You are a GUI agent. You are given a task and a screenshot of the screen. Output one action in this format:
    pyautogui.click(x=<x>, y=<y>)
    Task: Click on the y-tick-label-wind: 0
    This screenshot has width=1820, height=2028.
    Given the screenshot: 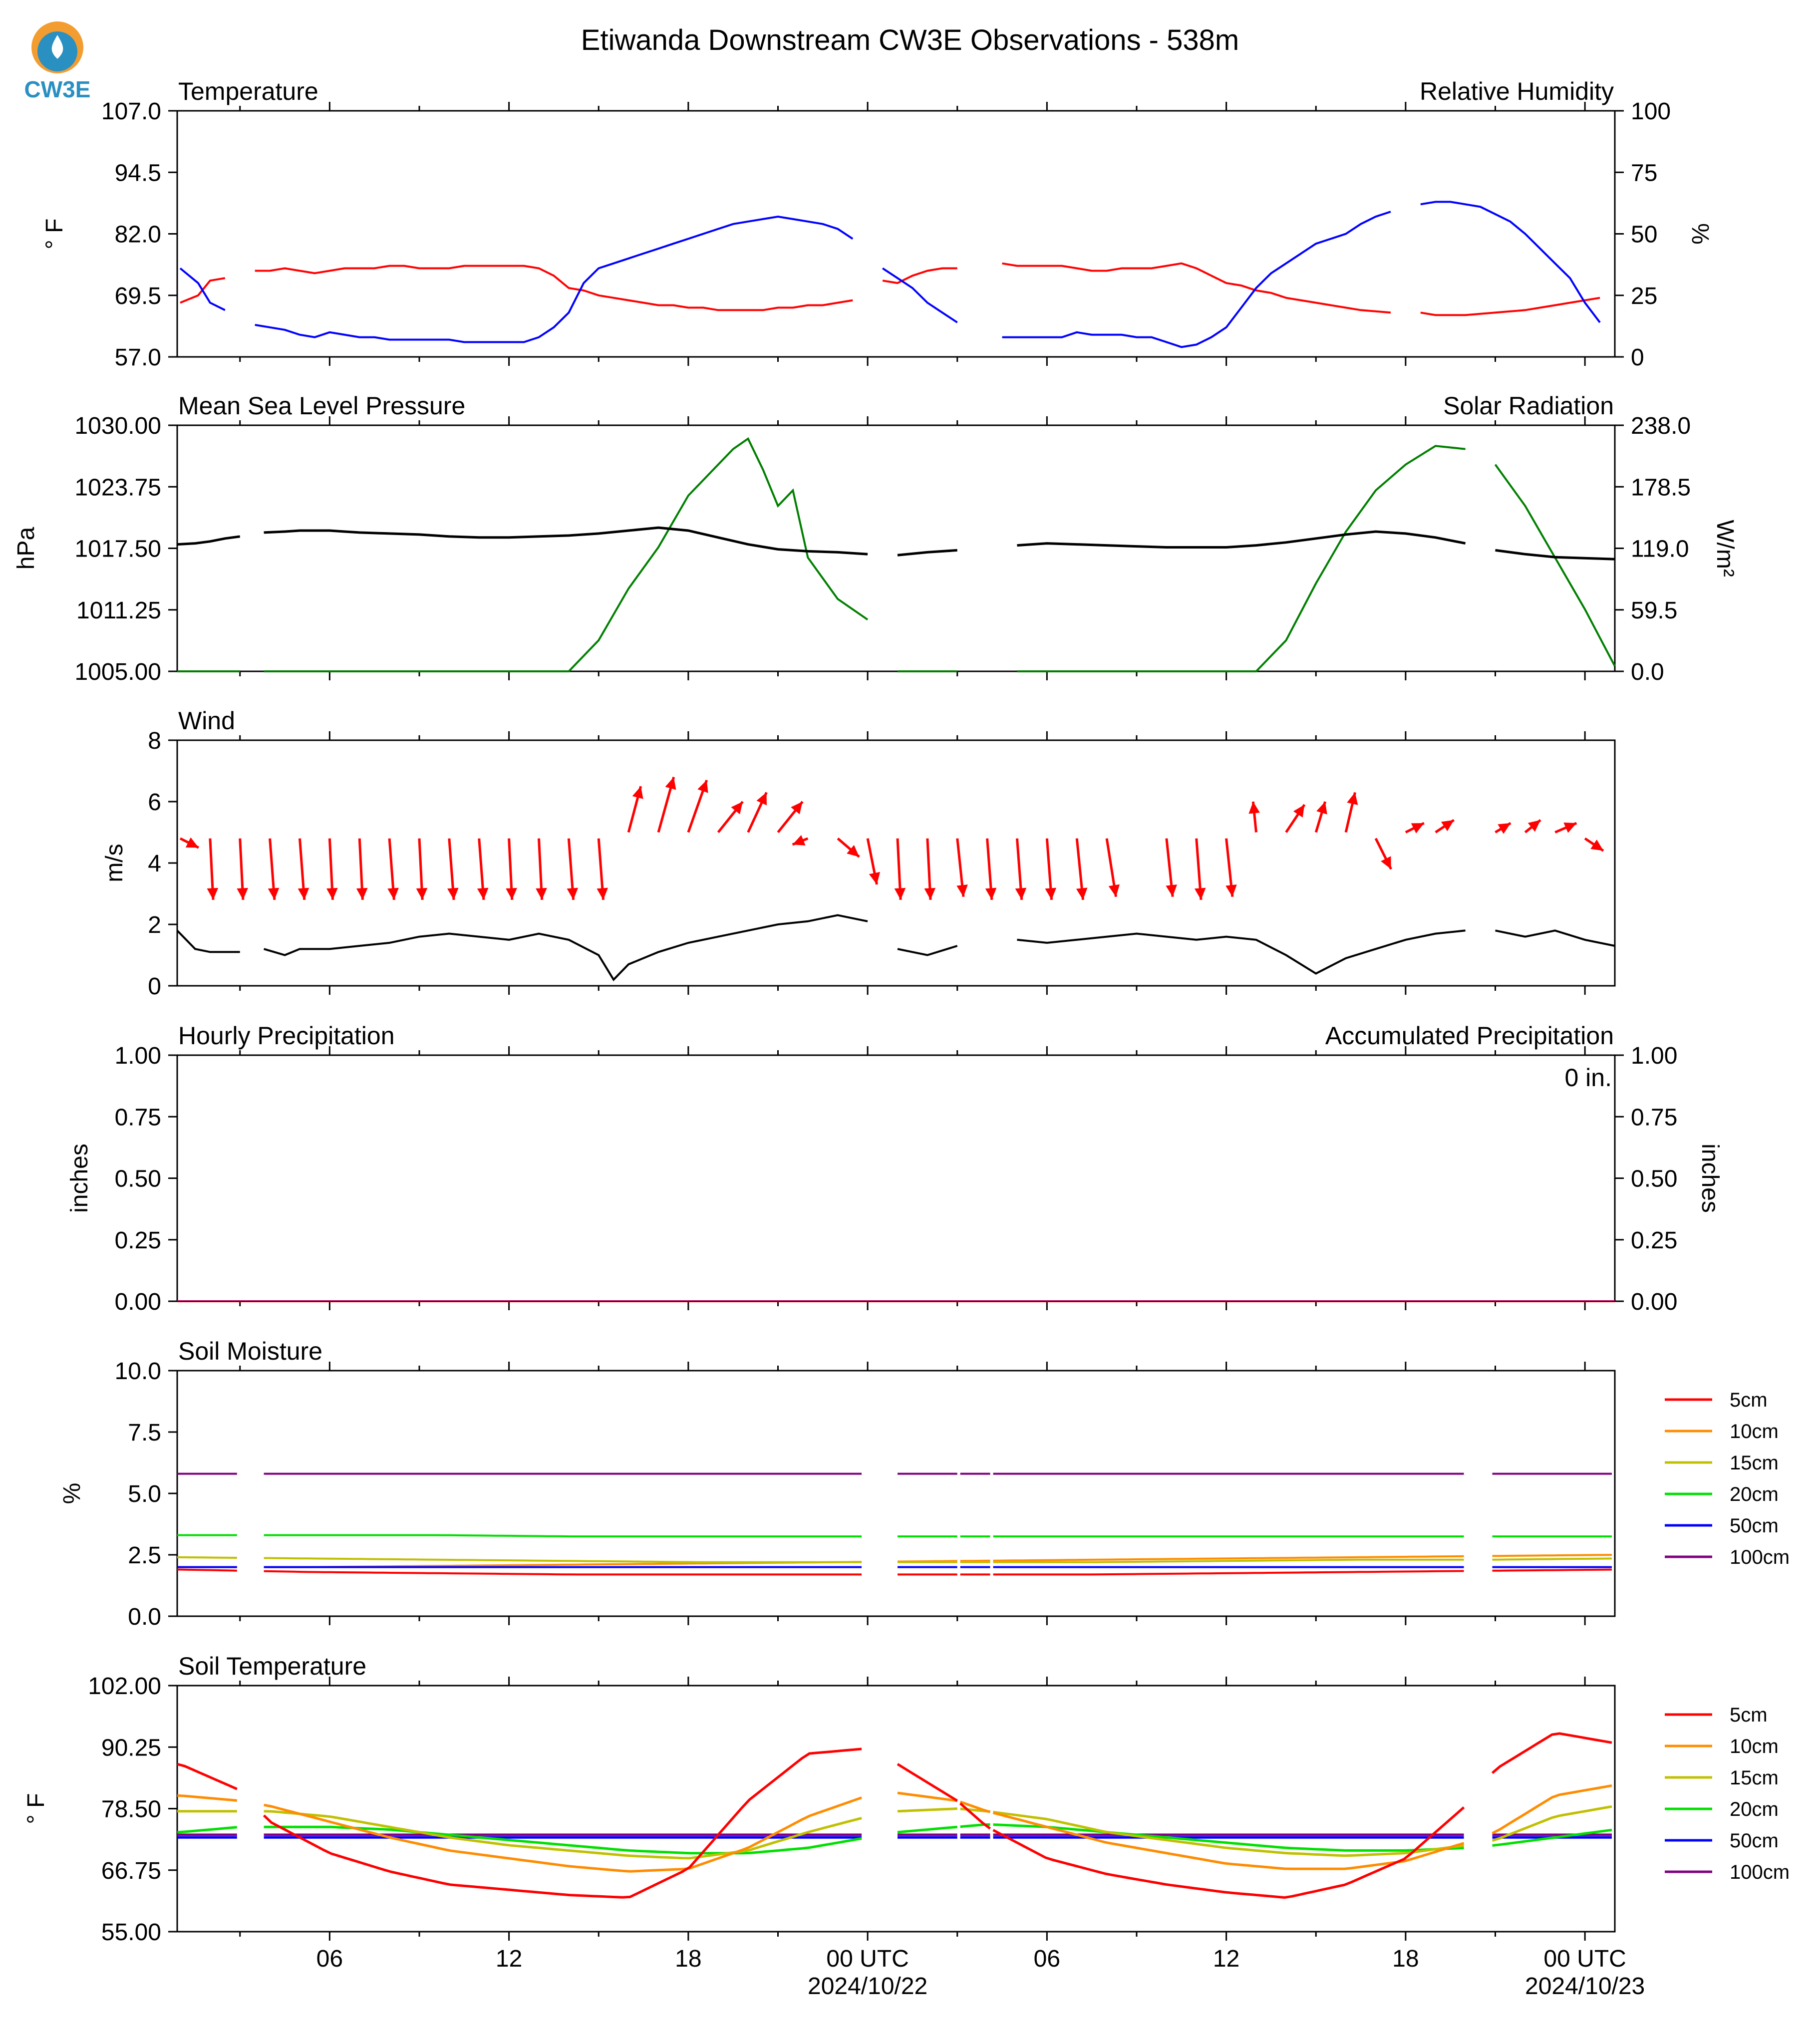 What is the action you would take?
    pyautogui.click(x=154, y=986)
    